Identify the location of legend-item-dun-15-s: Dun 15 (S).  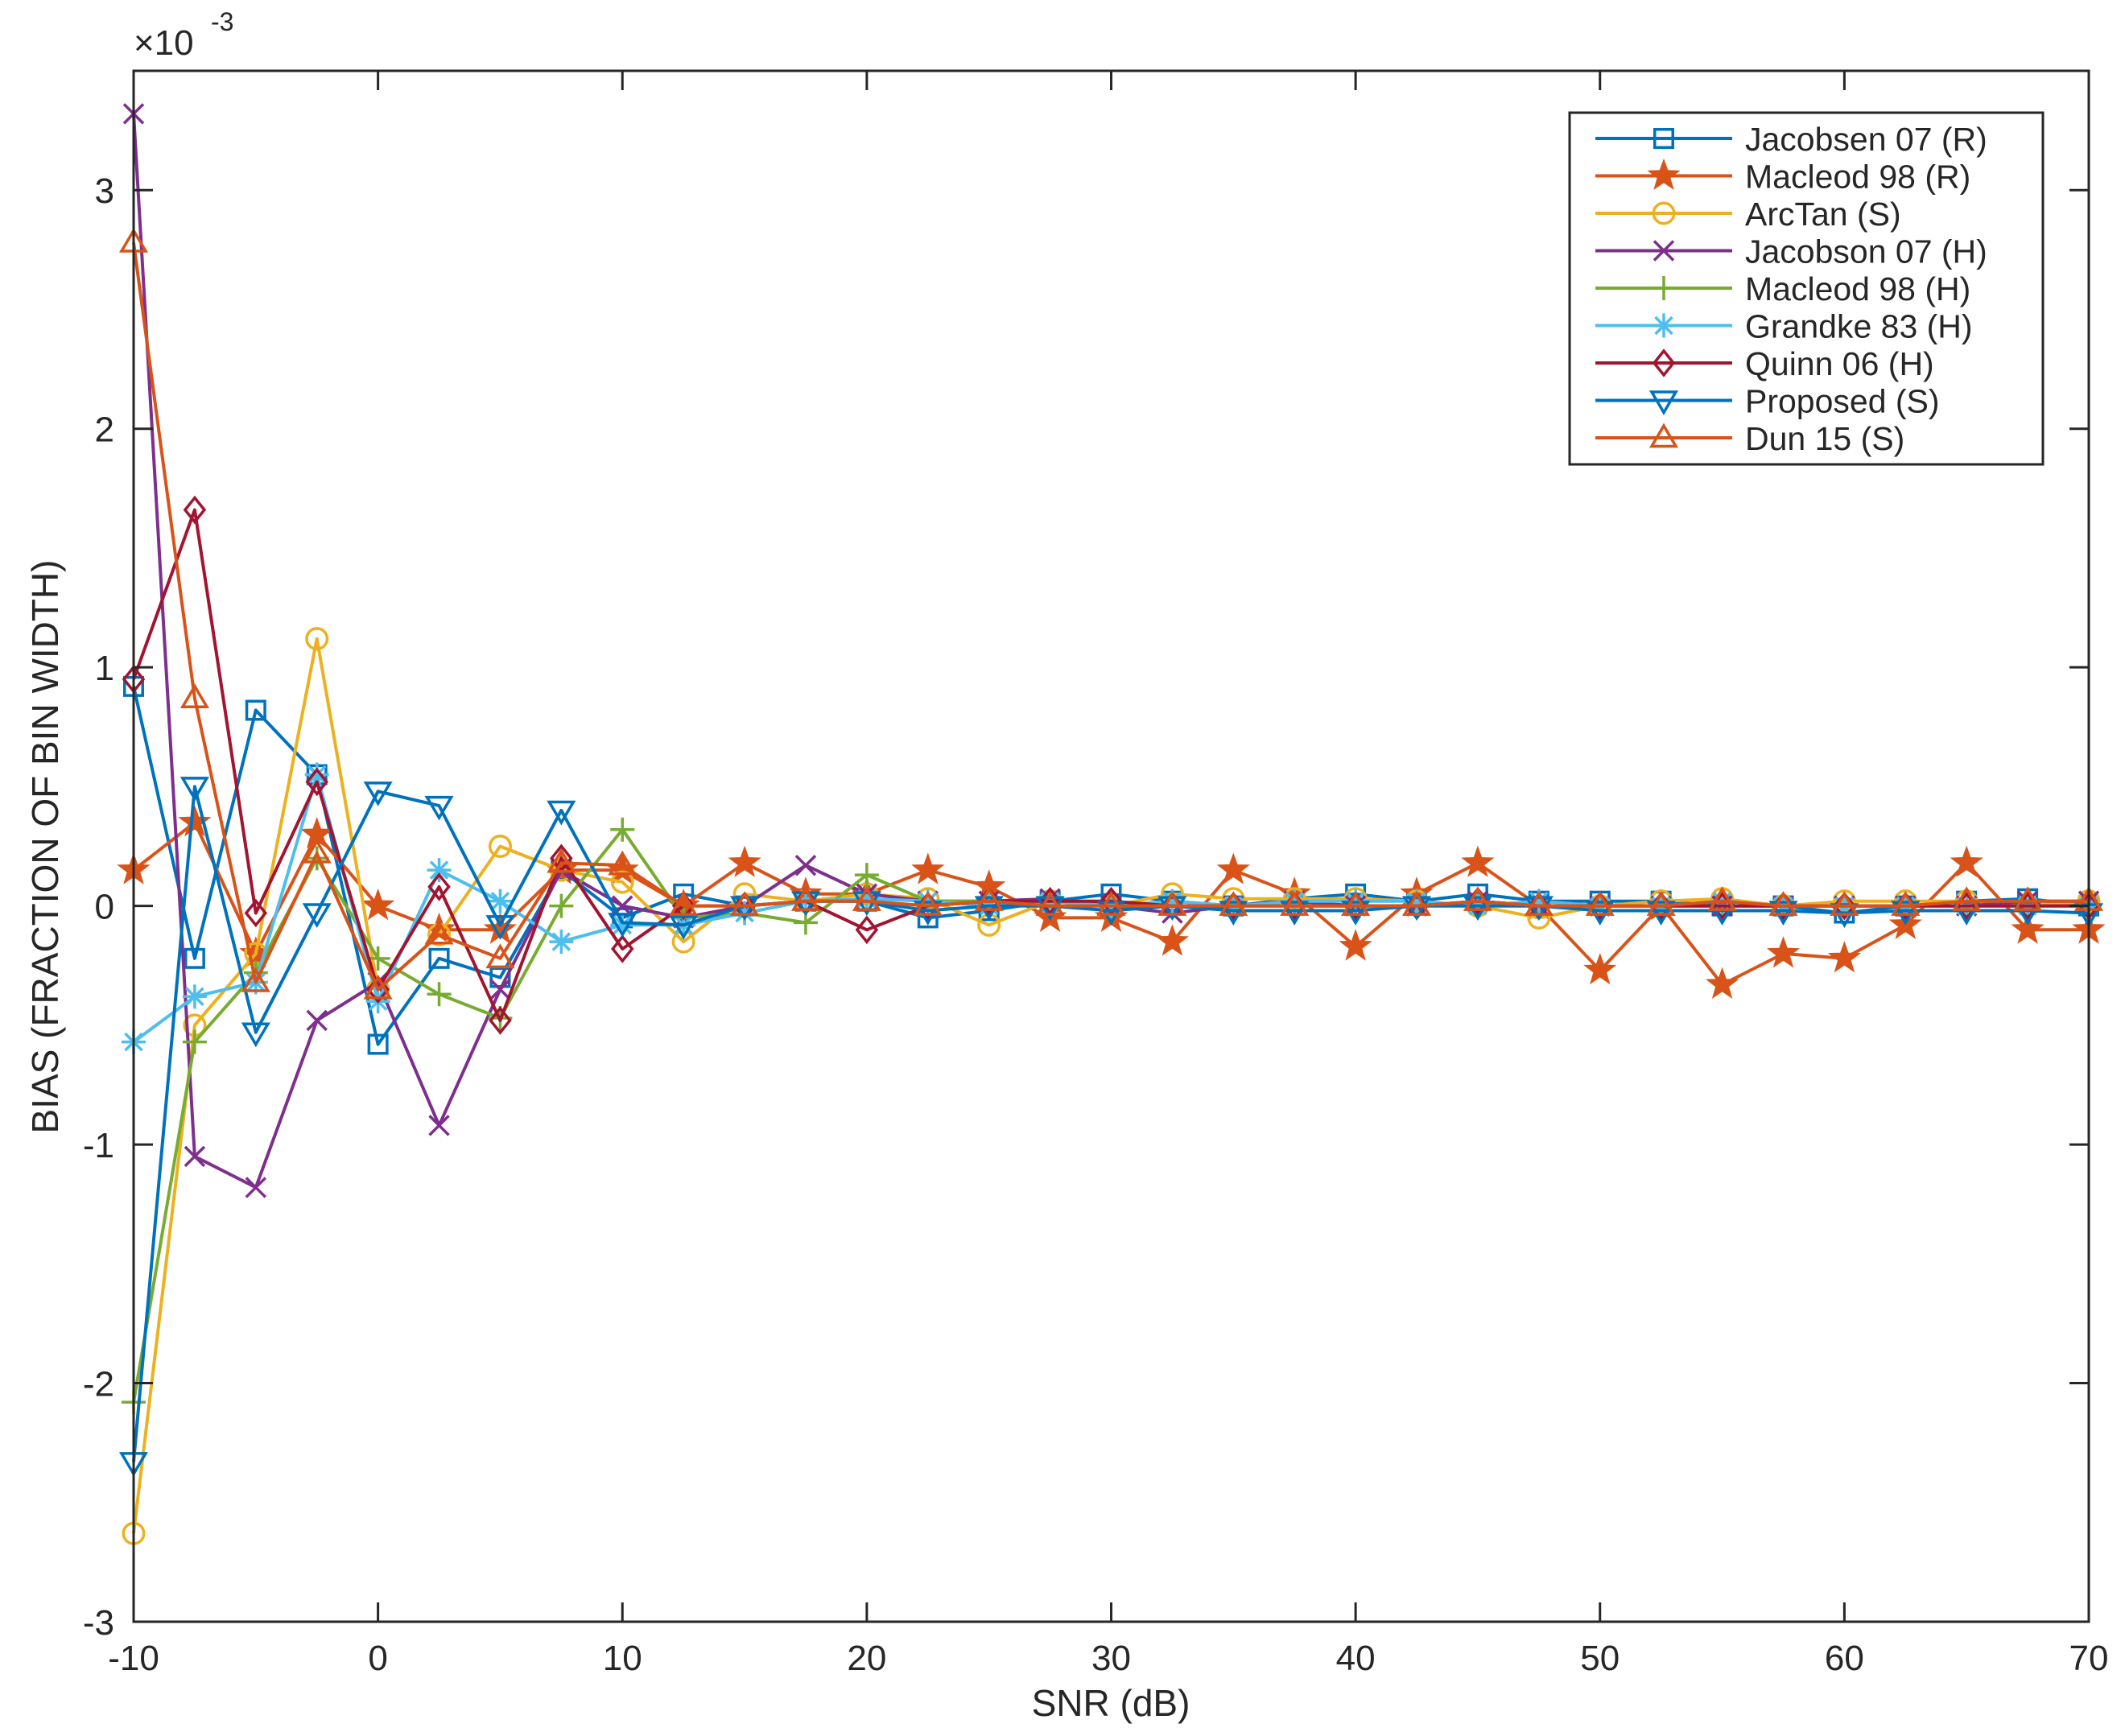
(1749, 438).